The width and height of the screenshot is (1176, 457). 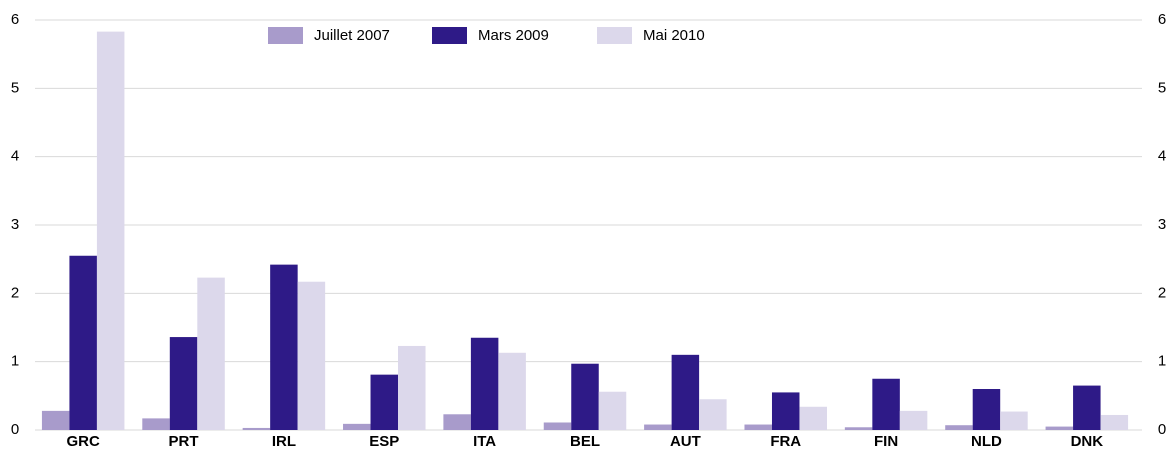 I want to click on y-tick-label: 5, so click(x=15, y=87).